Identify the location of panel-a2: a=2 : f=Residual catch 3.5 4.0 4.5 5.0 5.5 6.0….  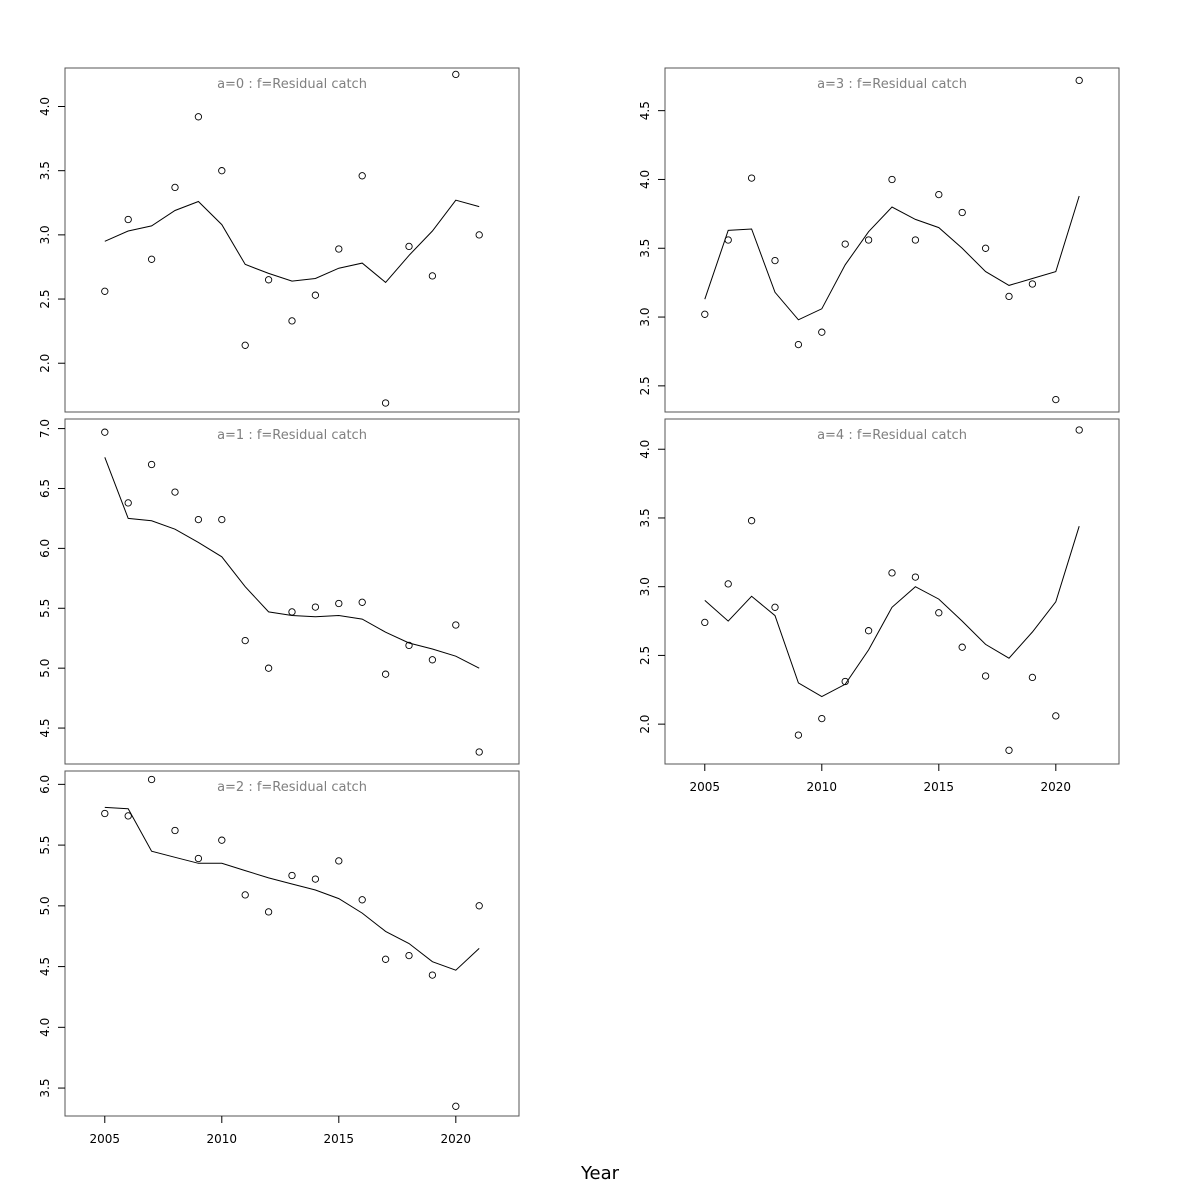
(279, 958).